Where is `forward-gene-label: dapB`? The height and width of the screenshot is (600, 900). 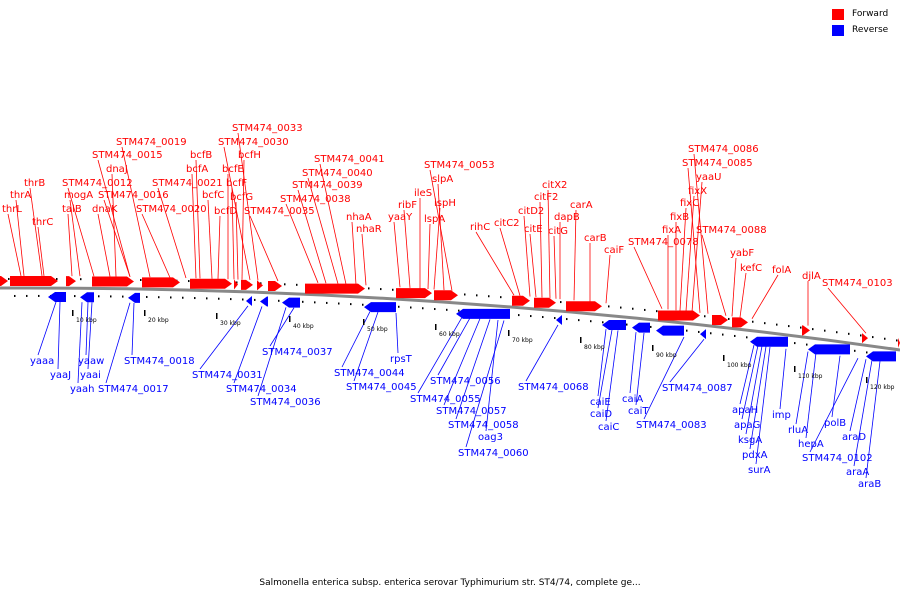 forward-gene-label: dapB is located at coordinates (567, 217).